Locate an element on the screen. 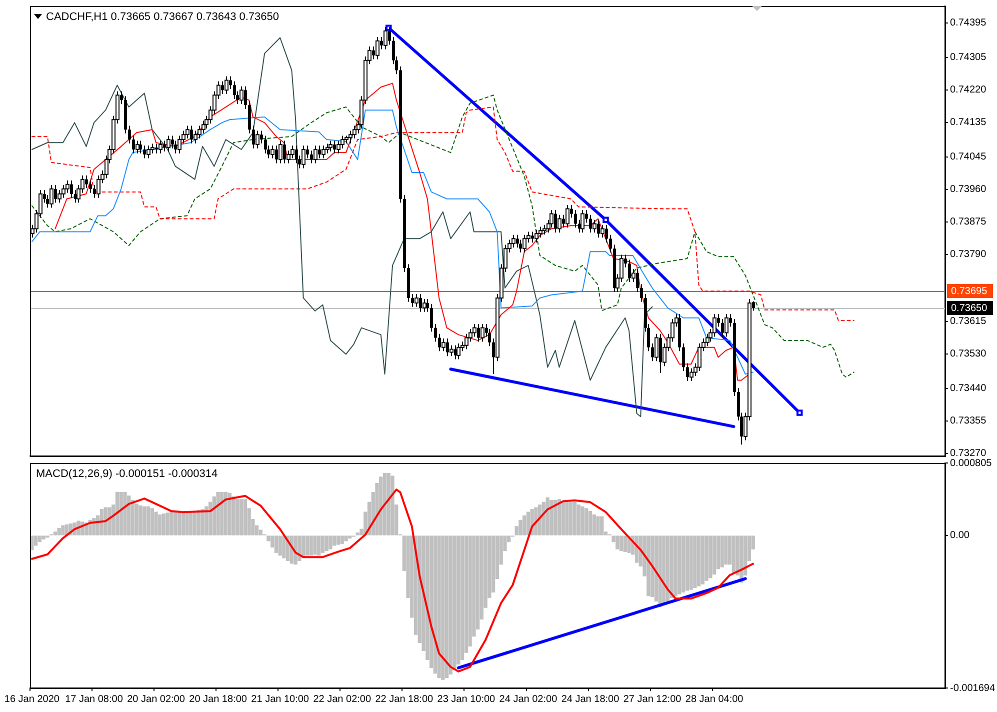 The height and width of the screenshot is (712, 997). y-tick-label: 0.74395 is located at coordinates (968, 23).